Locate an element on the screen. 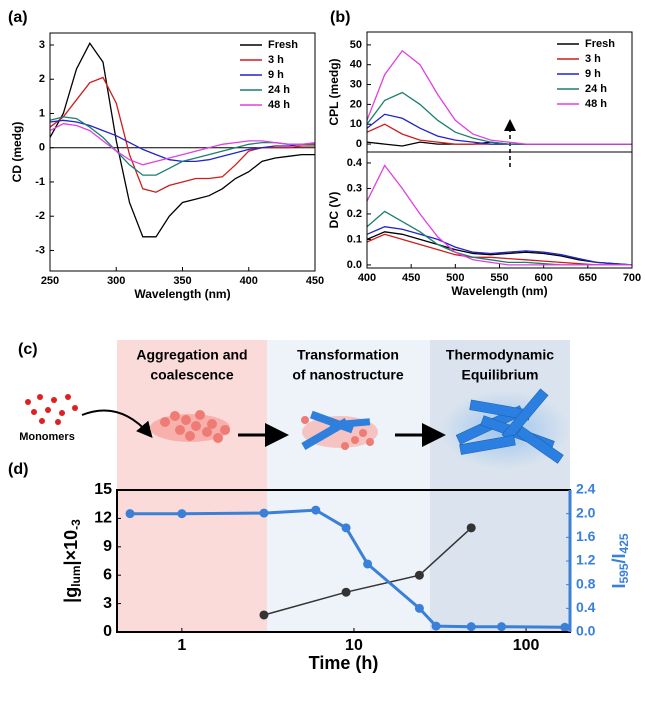 The height and width of the screenshot is (711, 645). y-tick-label: 30 is located at coordinates (356, 84).